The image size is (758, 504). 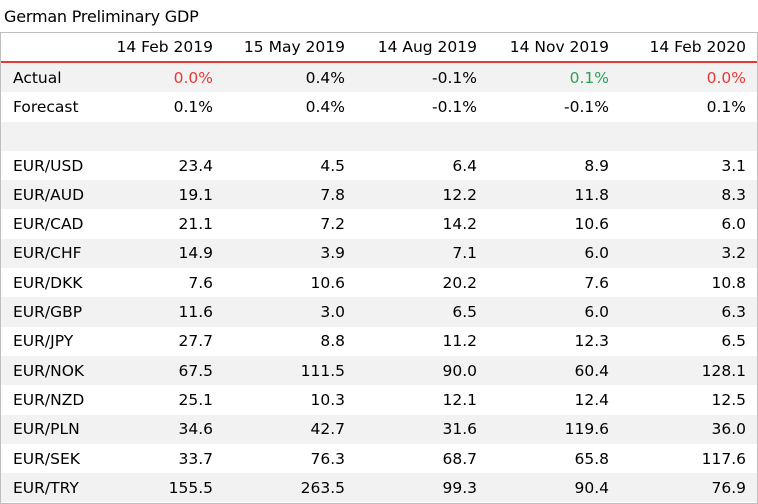 What do you see at coordinates (101, 16) in the screenshot?
I see `table-title: German Preliminary GDP` at bounding box center [101, 16].